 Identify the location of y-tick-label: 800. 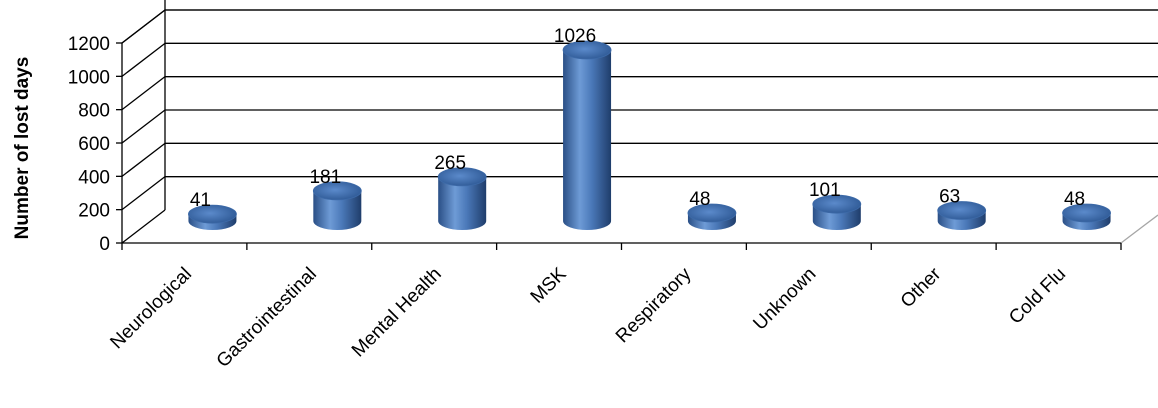
(94, 111).